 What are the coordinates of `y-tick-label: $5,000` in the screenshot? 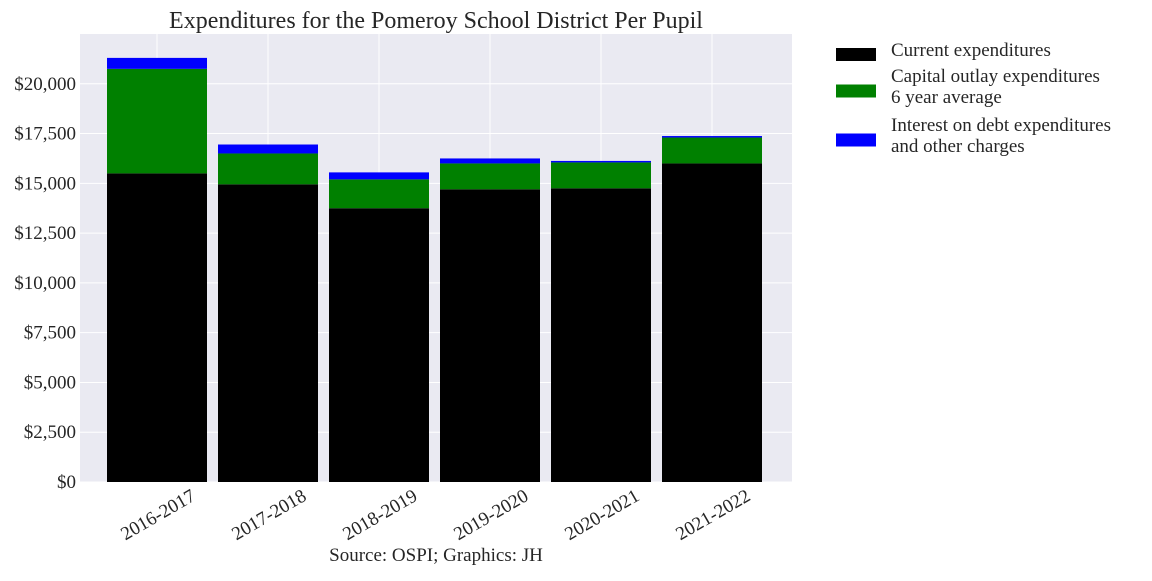 It's located at (50, 382).